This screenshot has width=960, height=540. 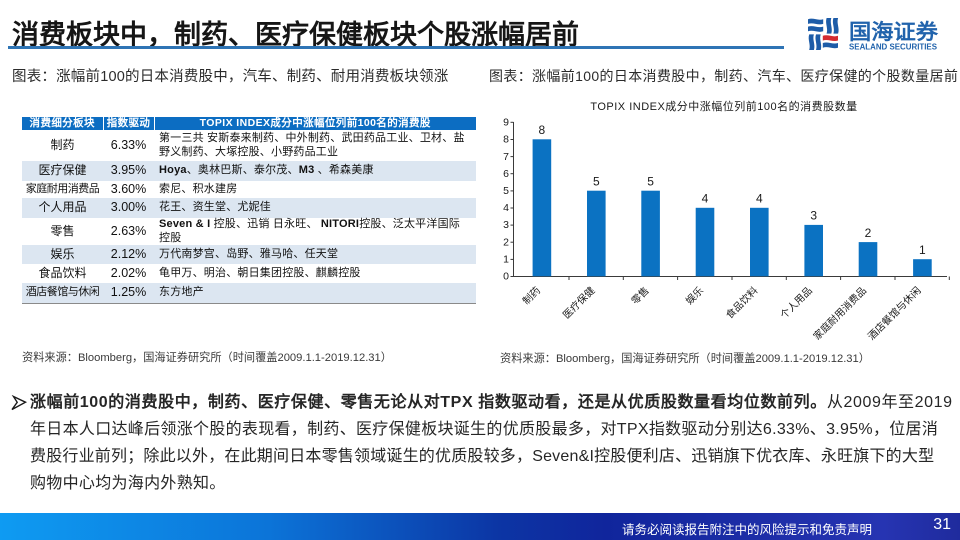 I want to click on svg-text: 个人用品, so click(x=796, y=303).